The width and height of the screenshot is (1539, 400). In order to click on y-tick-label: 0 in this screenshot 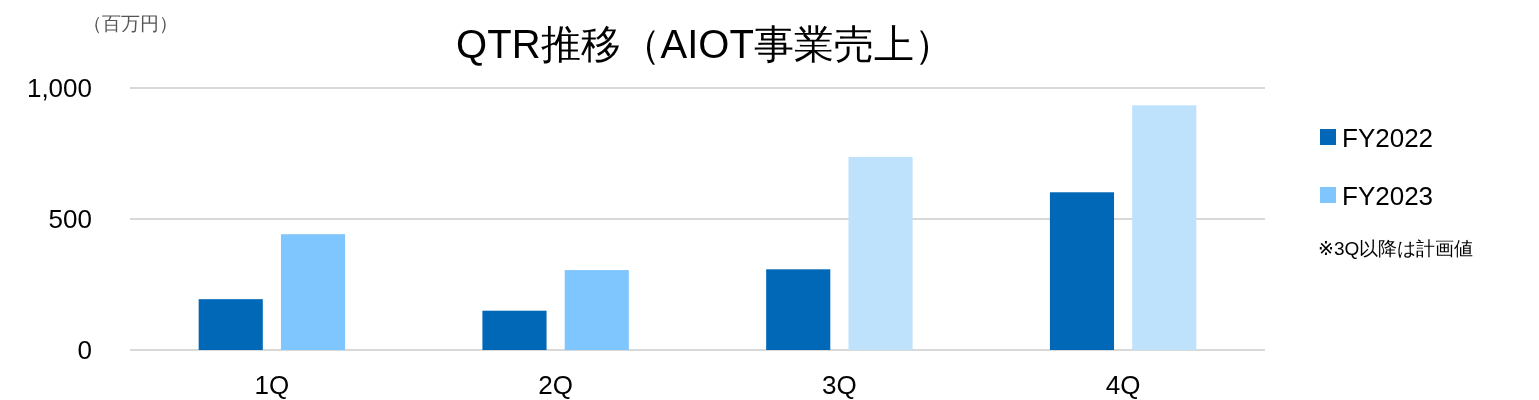, I will do `click(84, 350)`.